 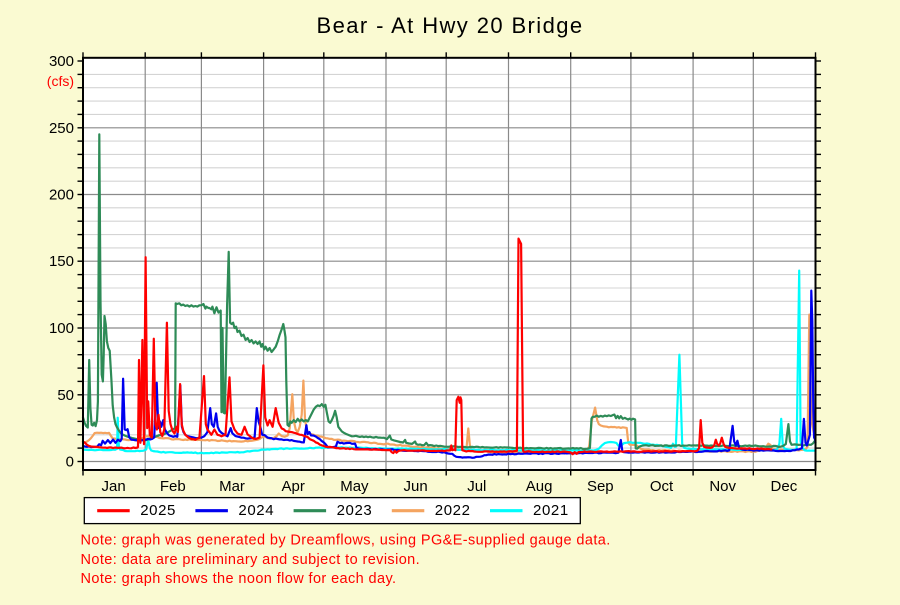 What do you see at coordinates (722, 486) in the screenshot?
I see `svg-text: Nov` at bounding box center [722, 486].